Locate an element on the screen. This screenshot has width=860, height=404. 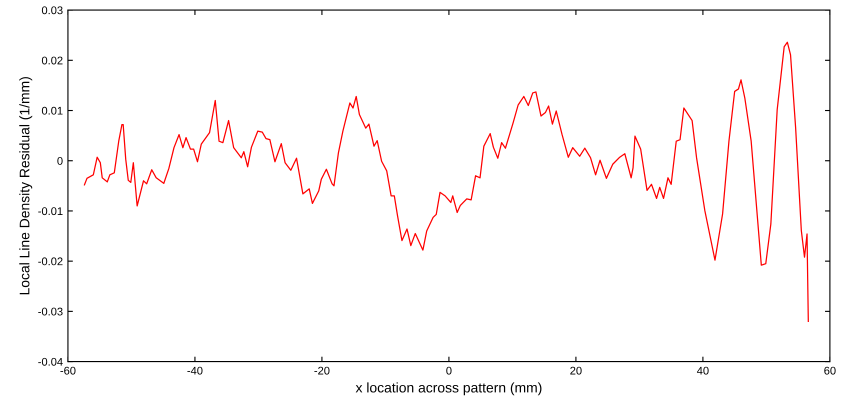
x-tick-label: 20 is located at coordinates (576, 370).